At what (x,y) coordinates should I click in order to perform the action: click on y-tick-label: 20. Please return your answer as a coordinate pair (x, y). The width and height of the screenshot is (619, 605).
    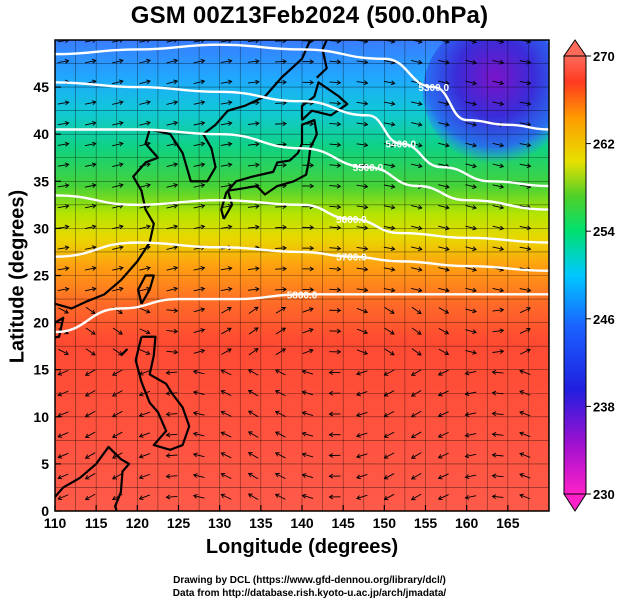
    Looking at the image, I should click on (41, 323).